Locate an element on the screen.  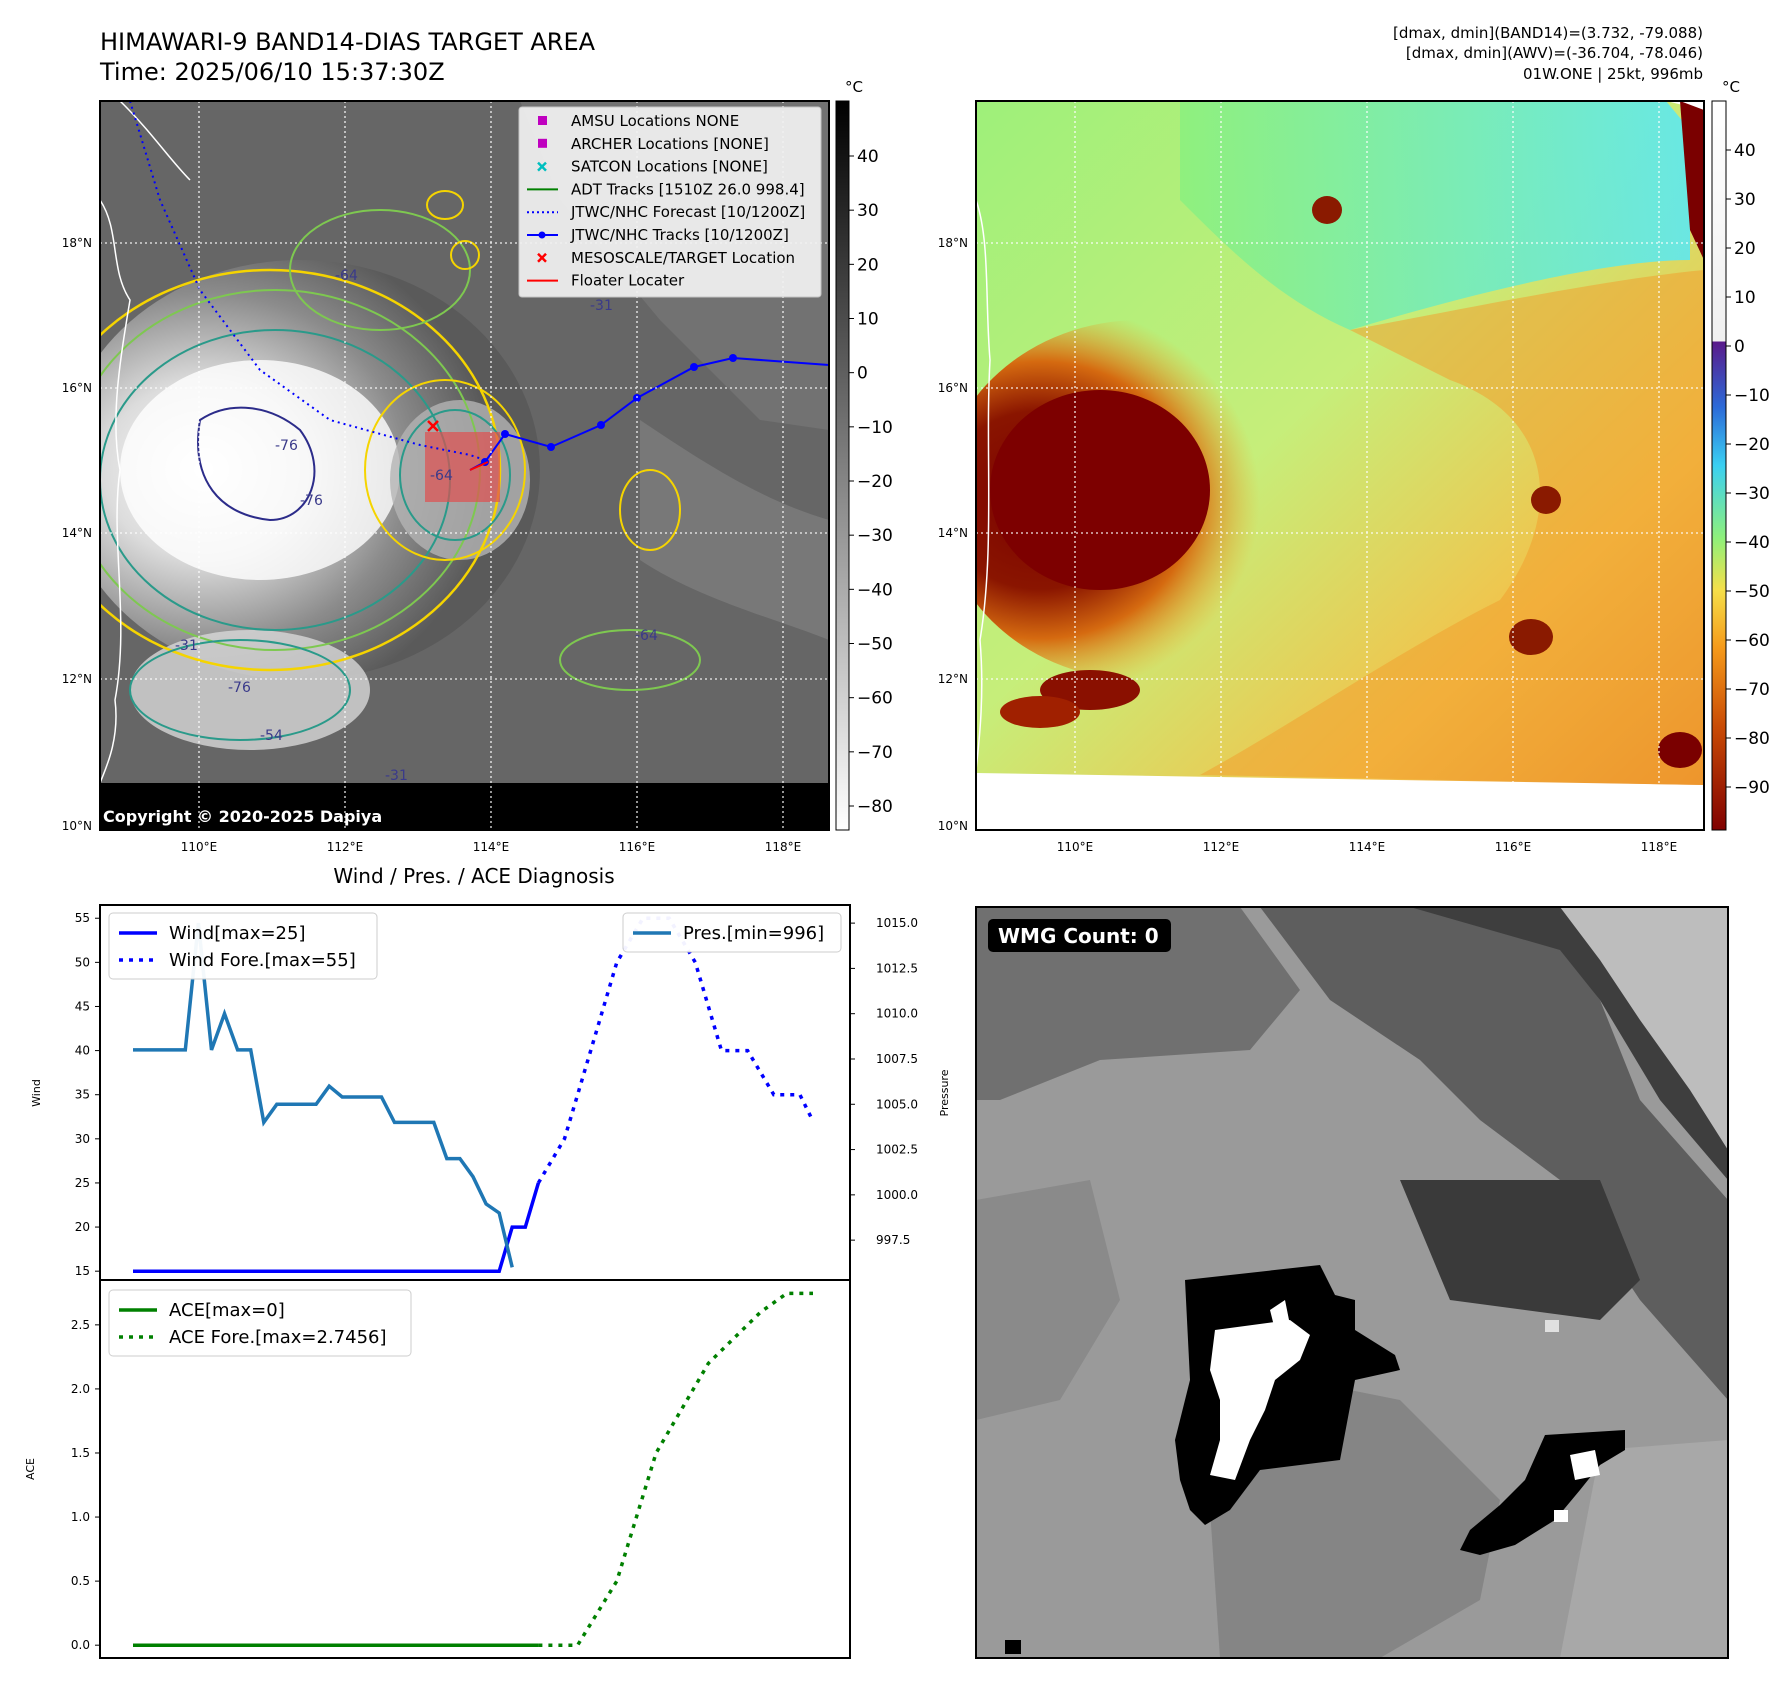
y-tick-label: 2.0 is located at coordinates (80, 1389).